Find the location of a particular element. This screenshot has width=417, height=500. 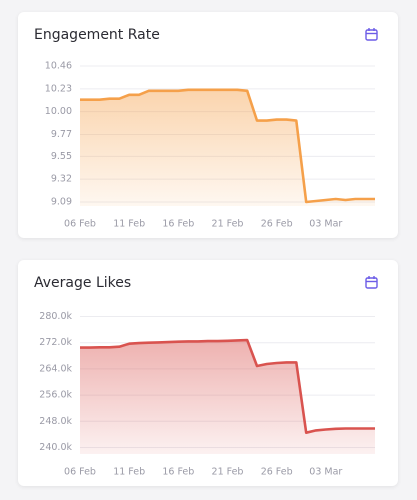

y-tick-label: 9.32 is located at coordinates (61, 179).